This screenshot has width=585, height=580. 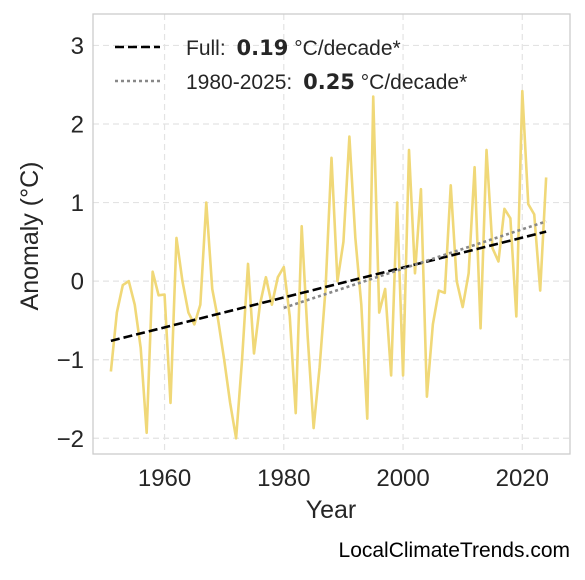 What do you see at coordinates (77, 46) in the screenshot?
I see `y-tick-label: 3` at bounding box center [77, 46].